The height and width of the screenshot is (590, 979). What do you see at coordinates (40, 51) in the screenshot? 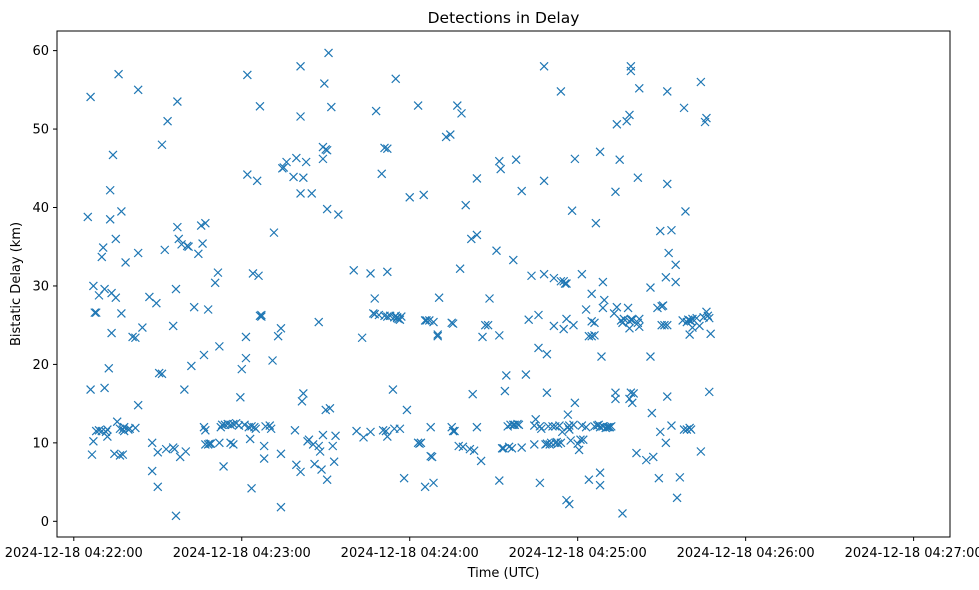
I see `y-tick-label: 60` at bounding box center [40, 51].